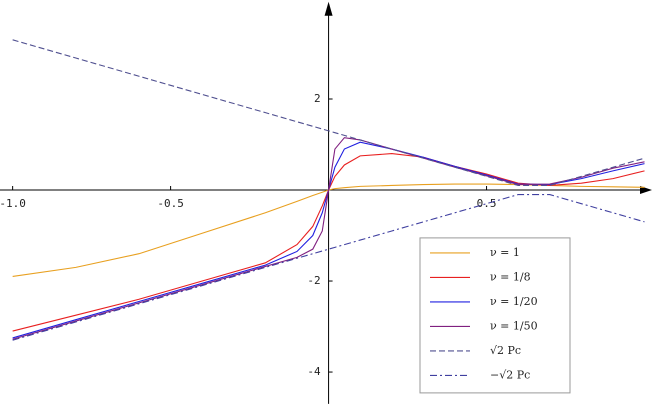 This screenshot has height=405, width=654. Describe the element at coordinates (646, 190) in the screenshot. I see `x-axis-arrow` at that location.